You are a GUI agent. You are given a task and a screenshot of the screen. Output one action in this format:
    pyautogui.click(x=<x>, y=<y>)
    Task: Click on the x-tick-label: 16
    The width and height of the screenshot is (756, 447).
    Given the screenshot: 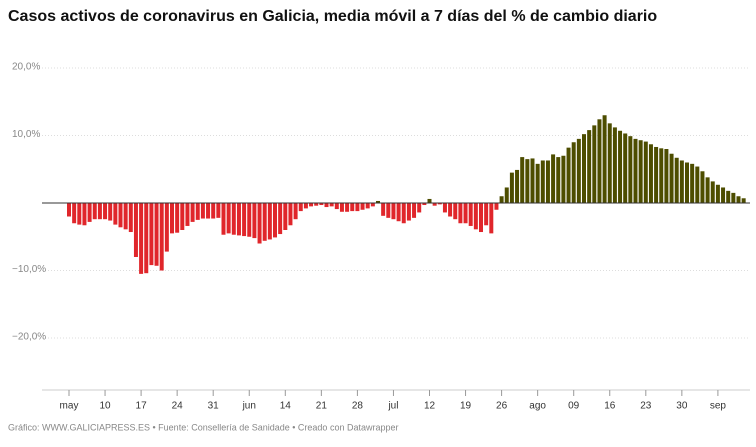 What is the action you would take?
    pyautogui.click(x=610, y=406)
    